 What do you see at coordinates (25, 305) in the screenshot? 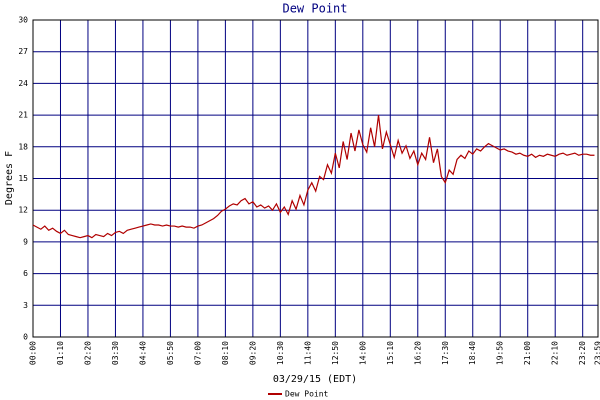
I see `y-tick-label: 3` at bounding box center [25, 305].